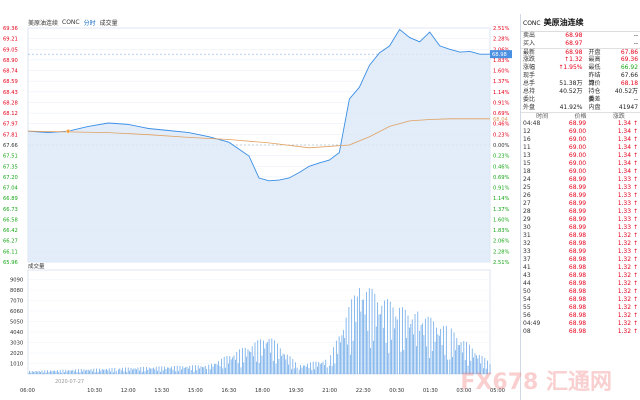 Image resolution: width=640 pixels, height=400 pixels. Describe the element at coordinates (629, 52) in the screenshot. I see `quote-value-2: 67.86` at that location.